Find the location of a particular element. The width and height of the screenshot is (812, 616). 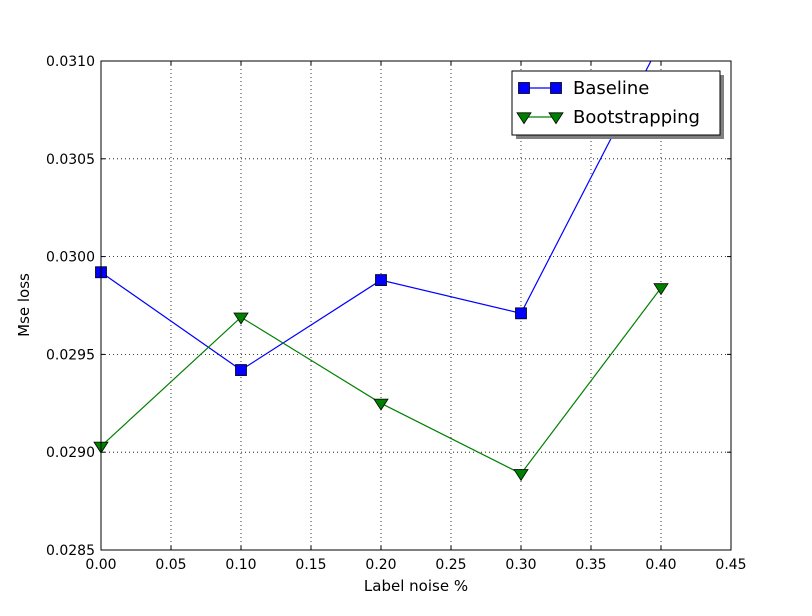

x-tick-label: 0.10 is located at coordinates (240, 565).